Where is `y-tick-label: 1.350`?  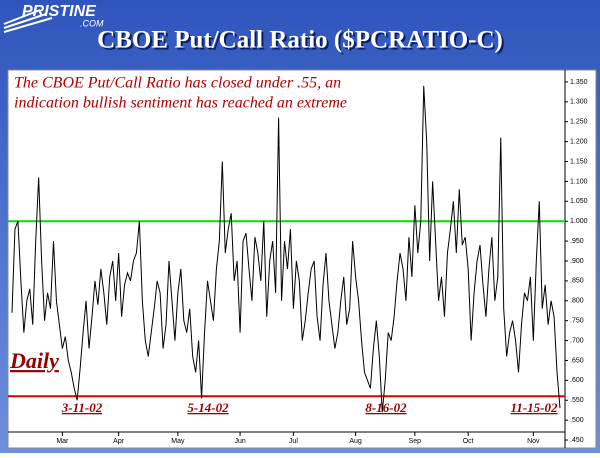 y-tick-label: 1.350 is located at coordinates (579, 82).